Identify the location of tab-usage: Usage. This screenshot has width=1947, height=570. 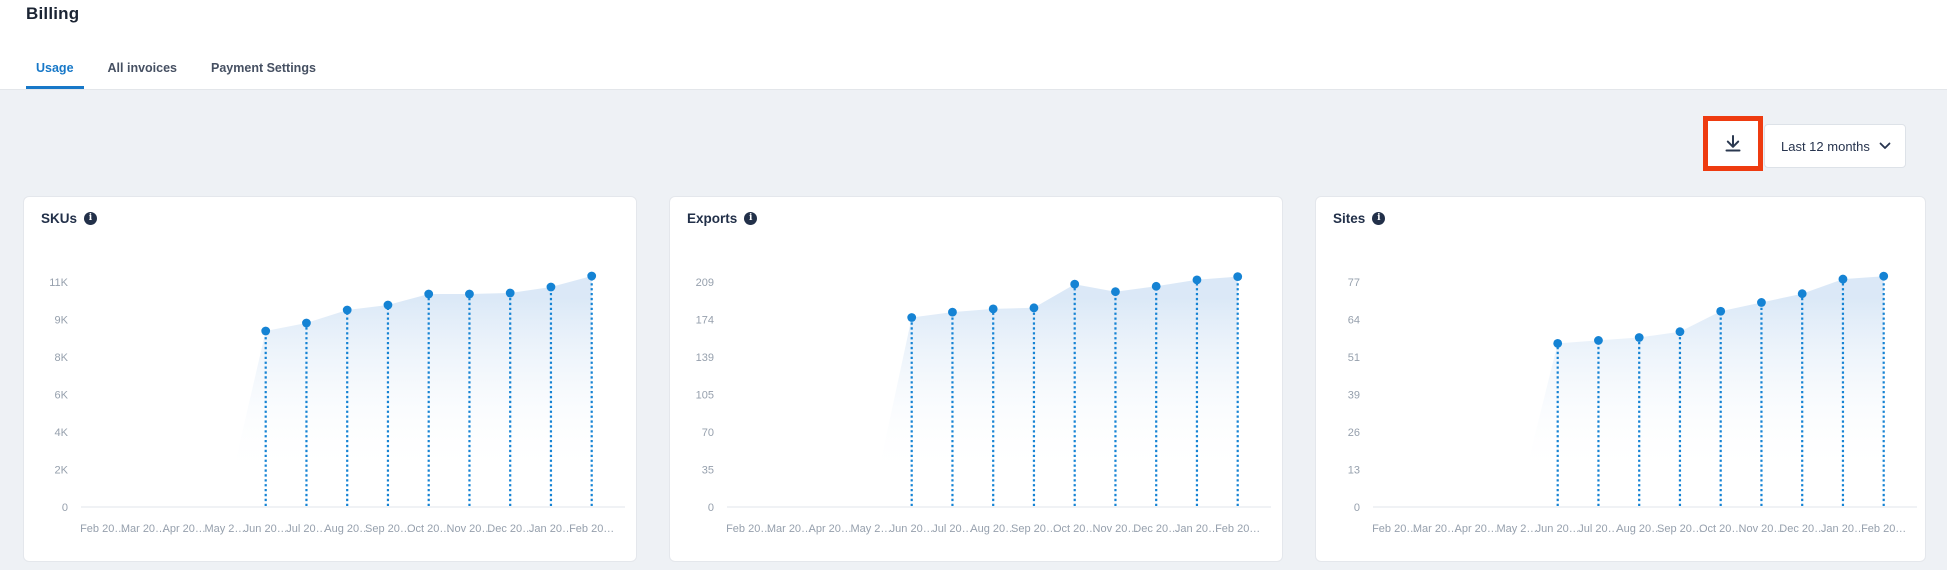
(55, 70).